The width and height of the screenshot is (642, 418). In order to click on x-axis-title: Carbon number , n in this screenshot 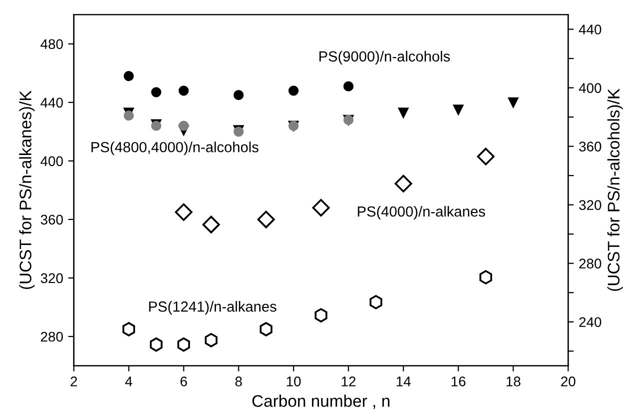, I will do `click(321, 401)`.